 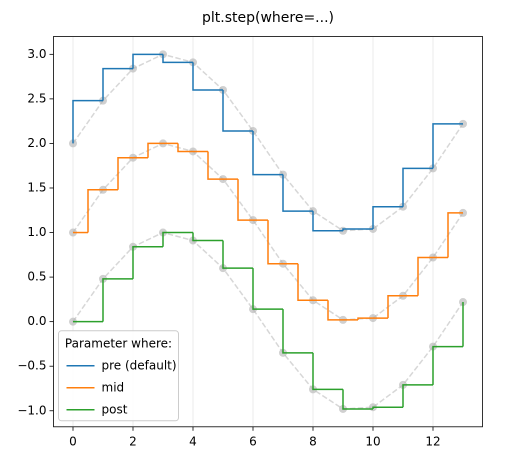 What do you see at coordinates (36, 321) in the screenshot?
I see `y-tick-label: 0.0` at bounding box center [36, 321].